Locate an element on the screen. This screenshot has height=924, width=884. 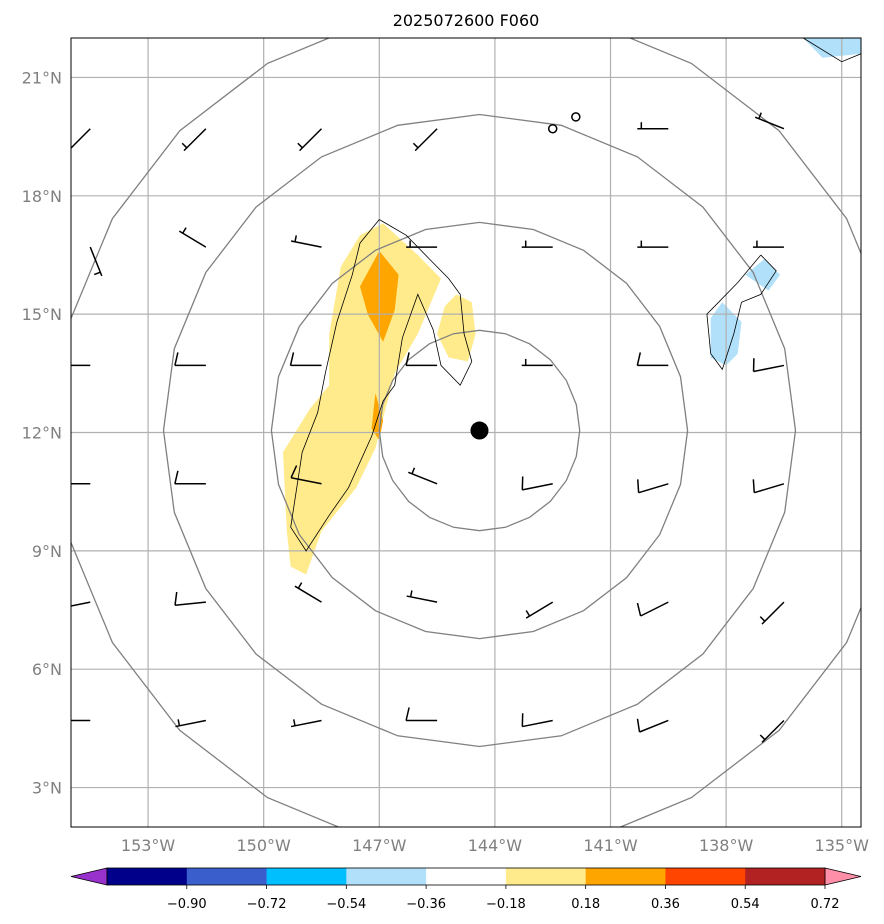
latitude-labels: 3°N 6°N 9°N 12°N 15°N 18°N 21°N is located at coordinates (42, 432).